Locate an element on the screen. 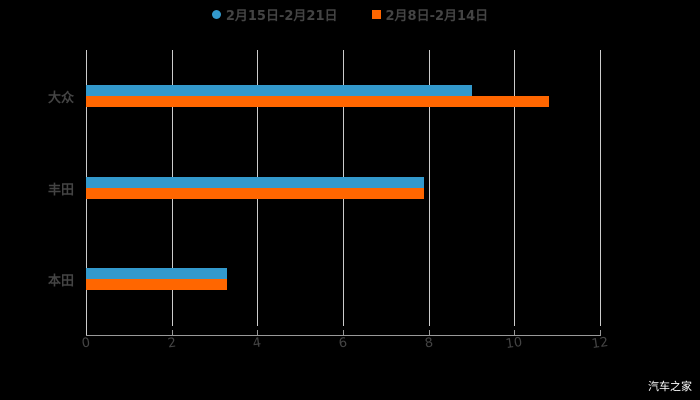 This screenshot has width=700, height=400. x-tick-label: 8 is located at coordinates (428, 343).